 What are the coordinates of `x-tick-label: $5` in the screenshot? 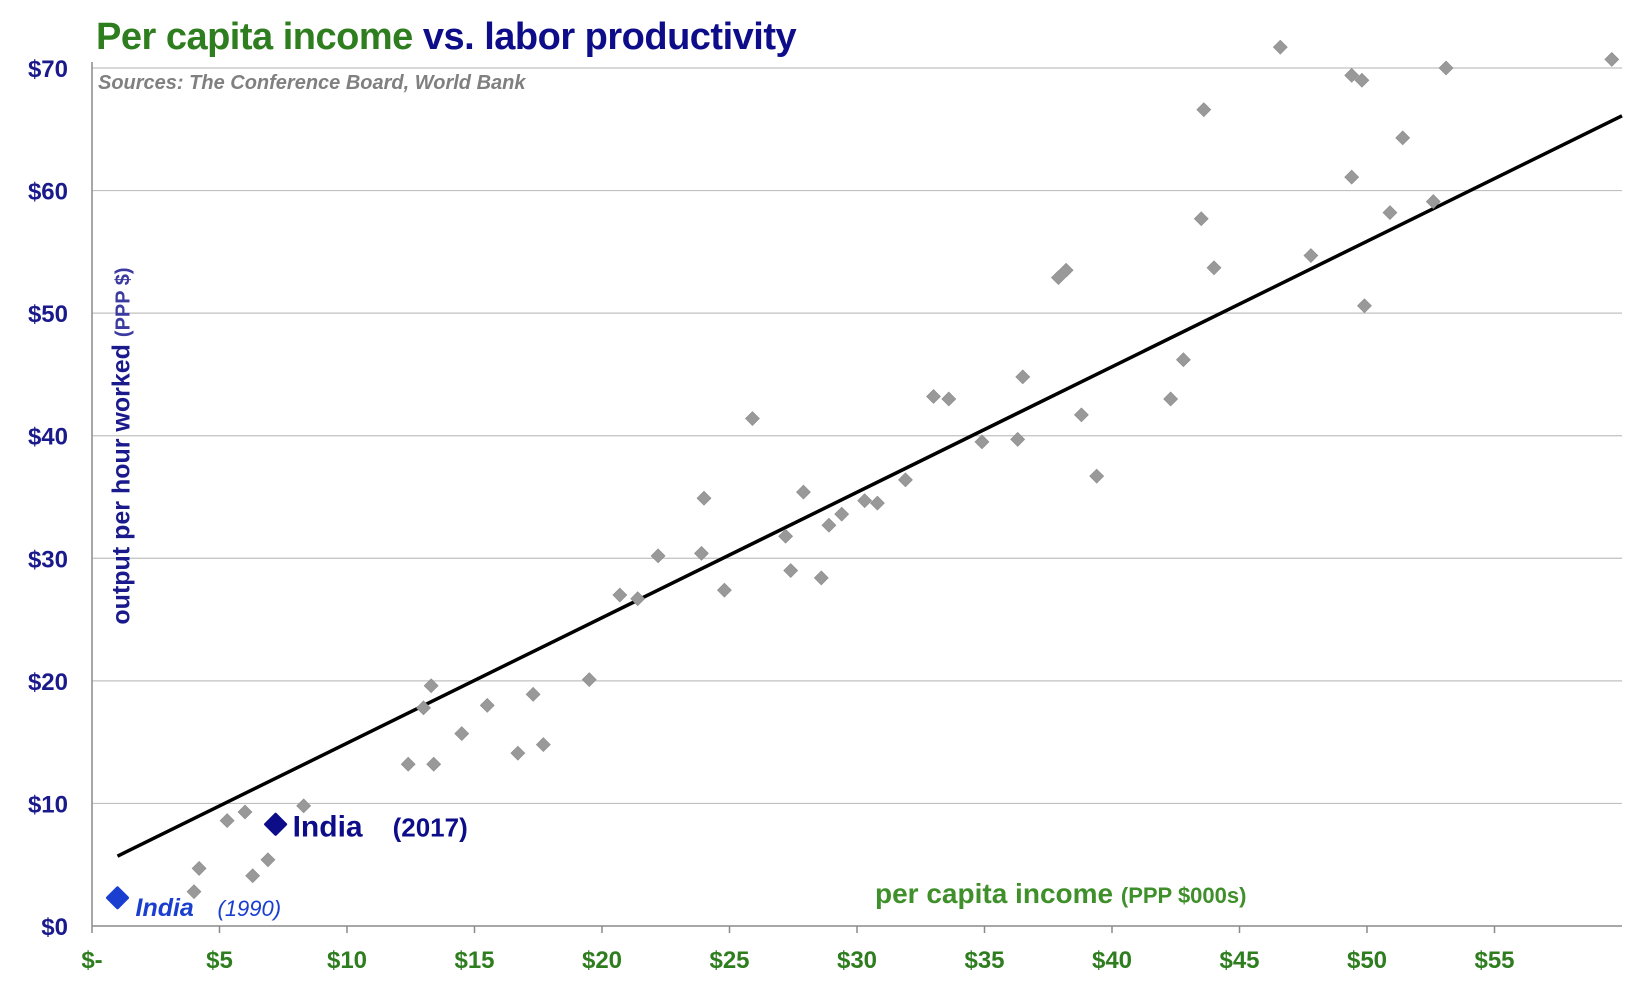 It's located at (219, 960).